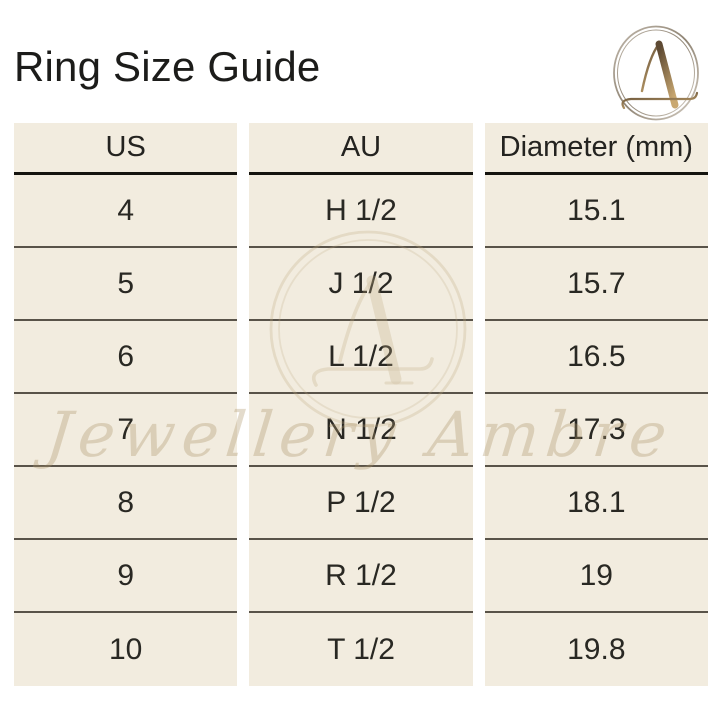  What do you see at coordinates (126, 357) in the screenshot?
I see `table-cell-us: 6` at bounding box center [126, 357].